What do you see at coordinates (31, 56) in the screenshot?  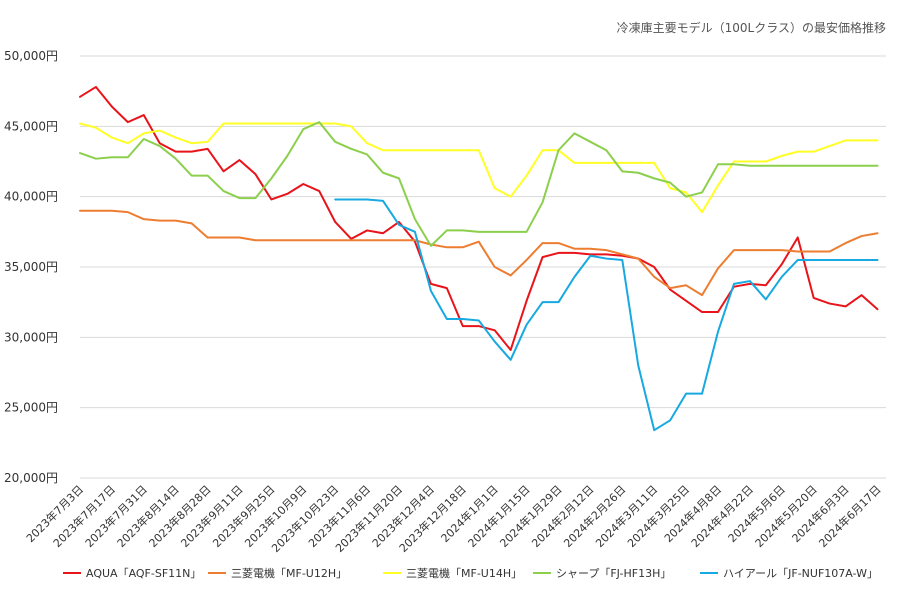 I see `y-tick-label: 50,000円` at bounding box center [31, 56].